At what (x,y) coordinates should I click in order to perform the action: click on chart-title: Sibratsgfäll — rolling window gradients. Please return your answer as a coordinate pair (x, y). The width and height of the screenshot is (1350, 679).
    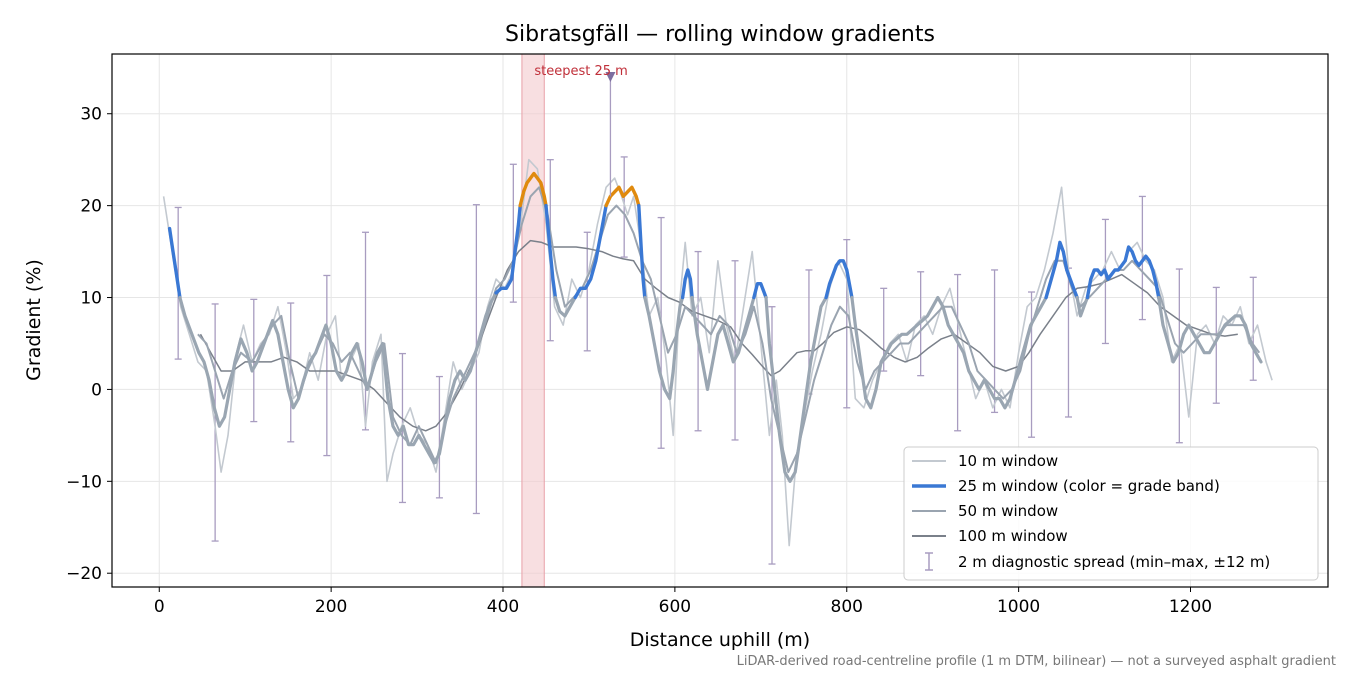
    Looking at the image, I should click on (720, 34).